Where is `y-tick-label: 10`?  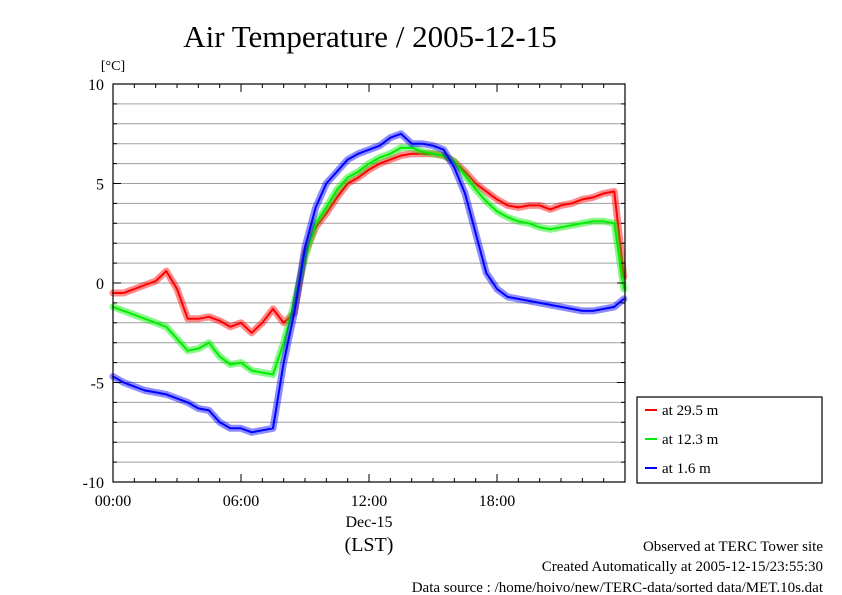 y-tick-label: 10 is located at coordinates (96, 85).